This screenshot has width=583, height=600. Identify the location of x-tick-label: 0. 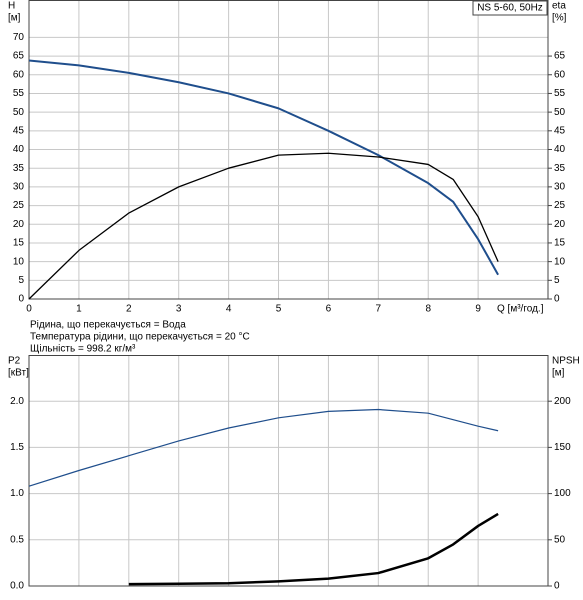
(29, 309).